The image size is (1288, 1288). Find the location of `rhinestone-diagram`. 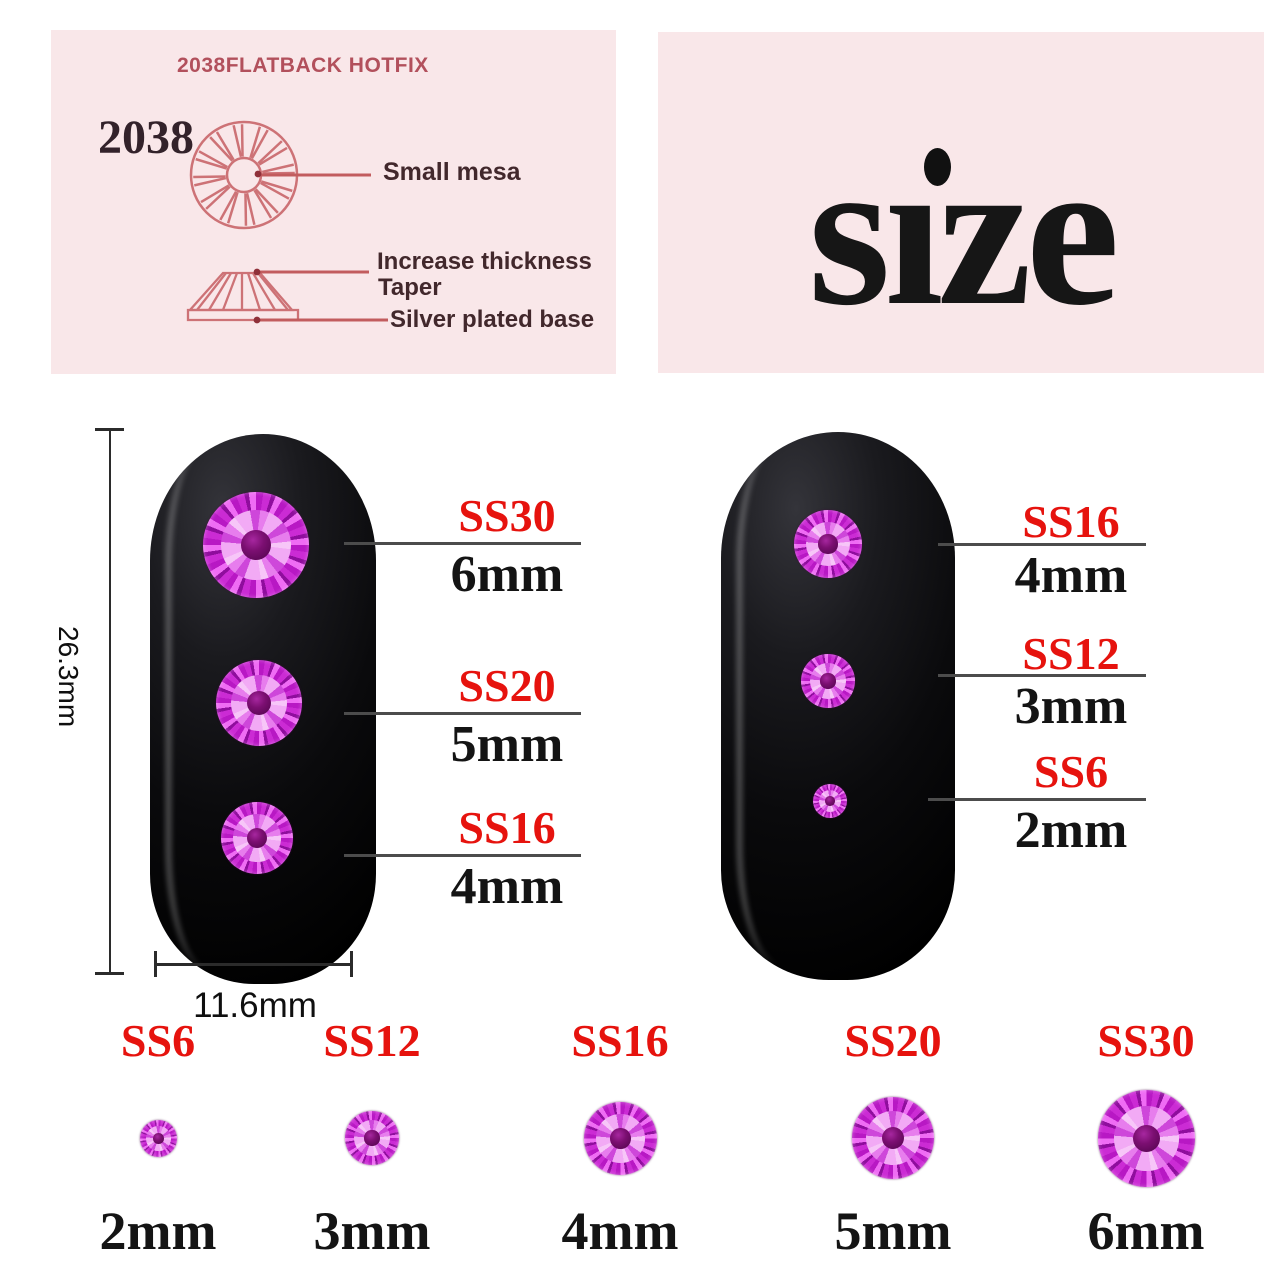

rhinestone-diagram is located at coordinates (287, 222).